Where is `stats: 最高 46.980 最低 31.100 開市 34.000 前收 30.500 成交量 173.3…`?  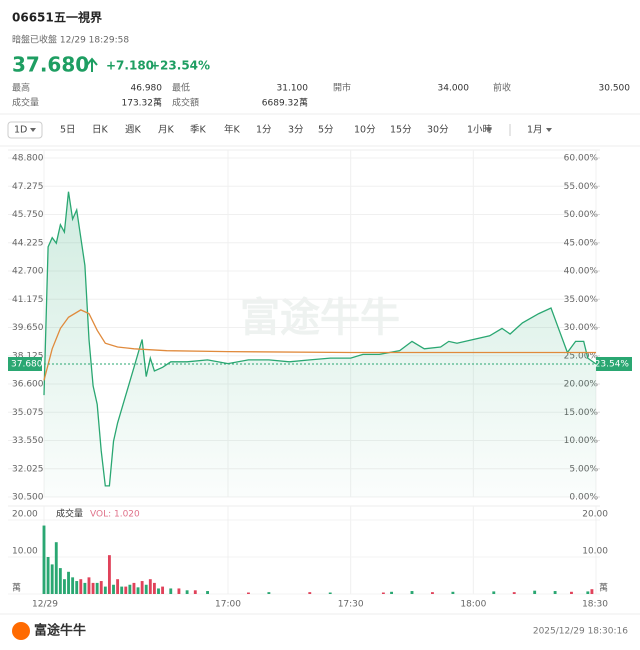 stats: 最高 46.980 最低 31.100 開市 34.000 前收 30.500 成交量 173.3… is located at coordinates (320, 98).